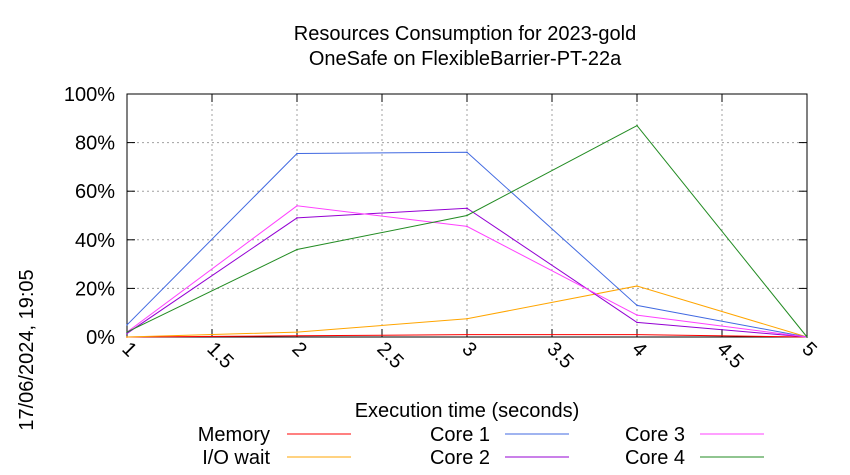 Image resolution: width=850 pixels, height=475 pixels. Describe the element at coordinates (468, 349) in the screenshot. I see `x-tick-label: 3` at that location.